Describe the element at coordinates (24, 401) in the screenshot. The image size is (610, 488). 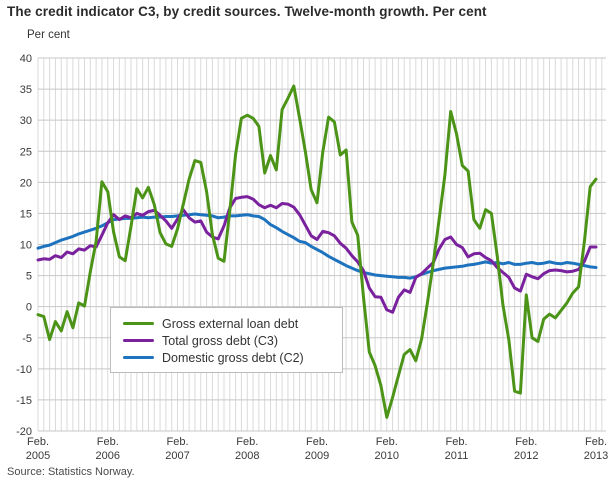
I see `svg-text: -15` at that location.